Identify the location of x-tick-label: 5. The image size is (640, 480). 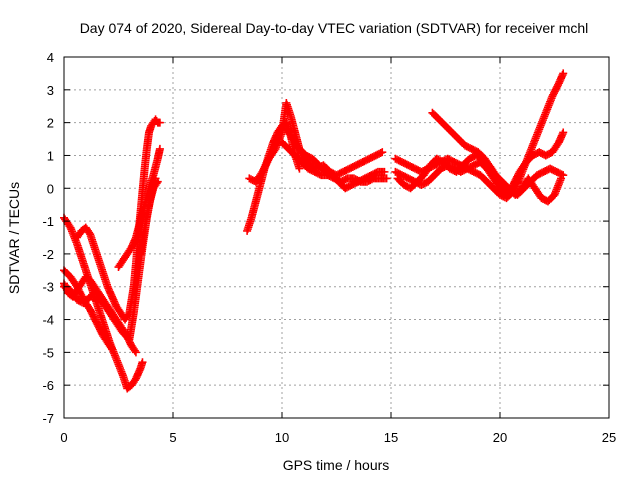
(172, 437).